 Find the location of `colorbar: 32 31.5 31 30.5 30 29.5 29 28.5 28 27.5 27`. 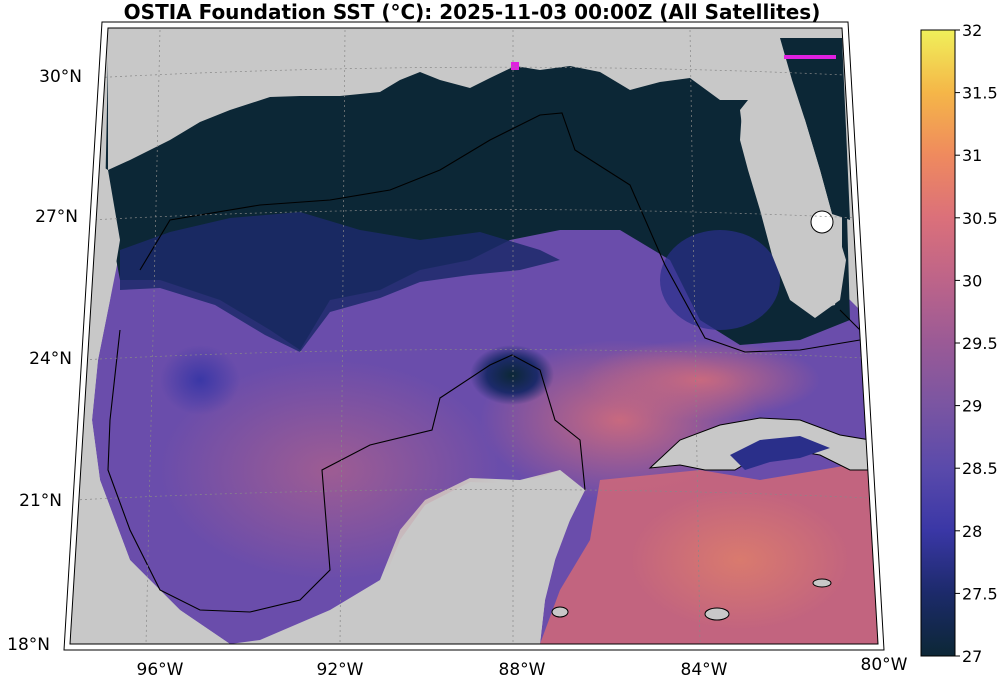

colorbar: 32 31.5 31 30.5 30 29.5 29 28.5 28 27.5 27 is located at coordinates (959, 343).